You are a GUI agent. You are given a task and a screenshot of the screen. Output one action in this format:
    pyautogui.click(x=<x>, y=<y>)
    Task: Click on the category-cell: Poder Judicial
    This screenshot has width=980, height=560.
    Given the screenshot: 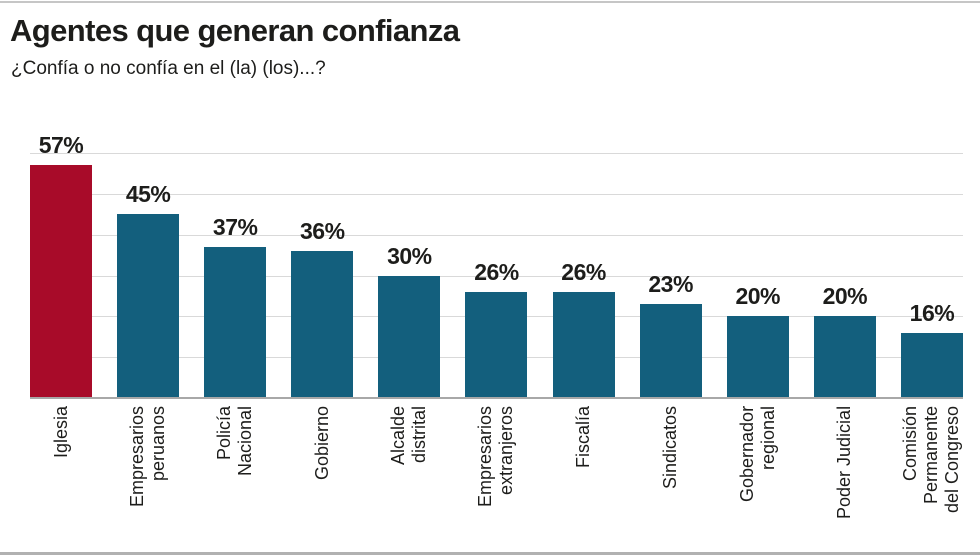 What is the action you would take?
    pyautogui.click(x=845, y=479)
    